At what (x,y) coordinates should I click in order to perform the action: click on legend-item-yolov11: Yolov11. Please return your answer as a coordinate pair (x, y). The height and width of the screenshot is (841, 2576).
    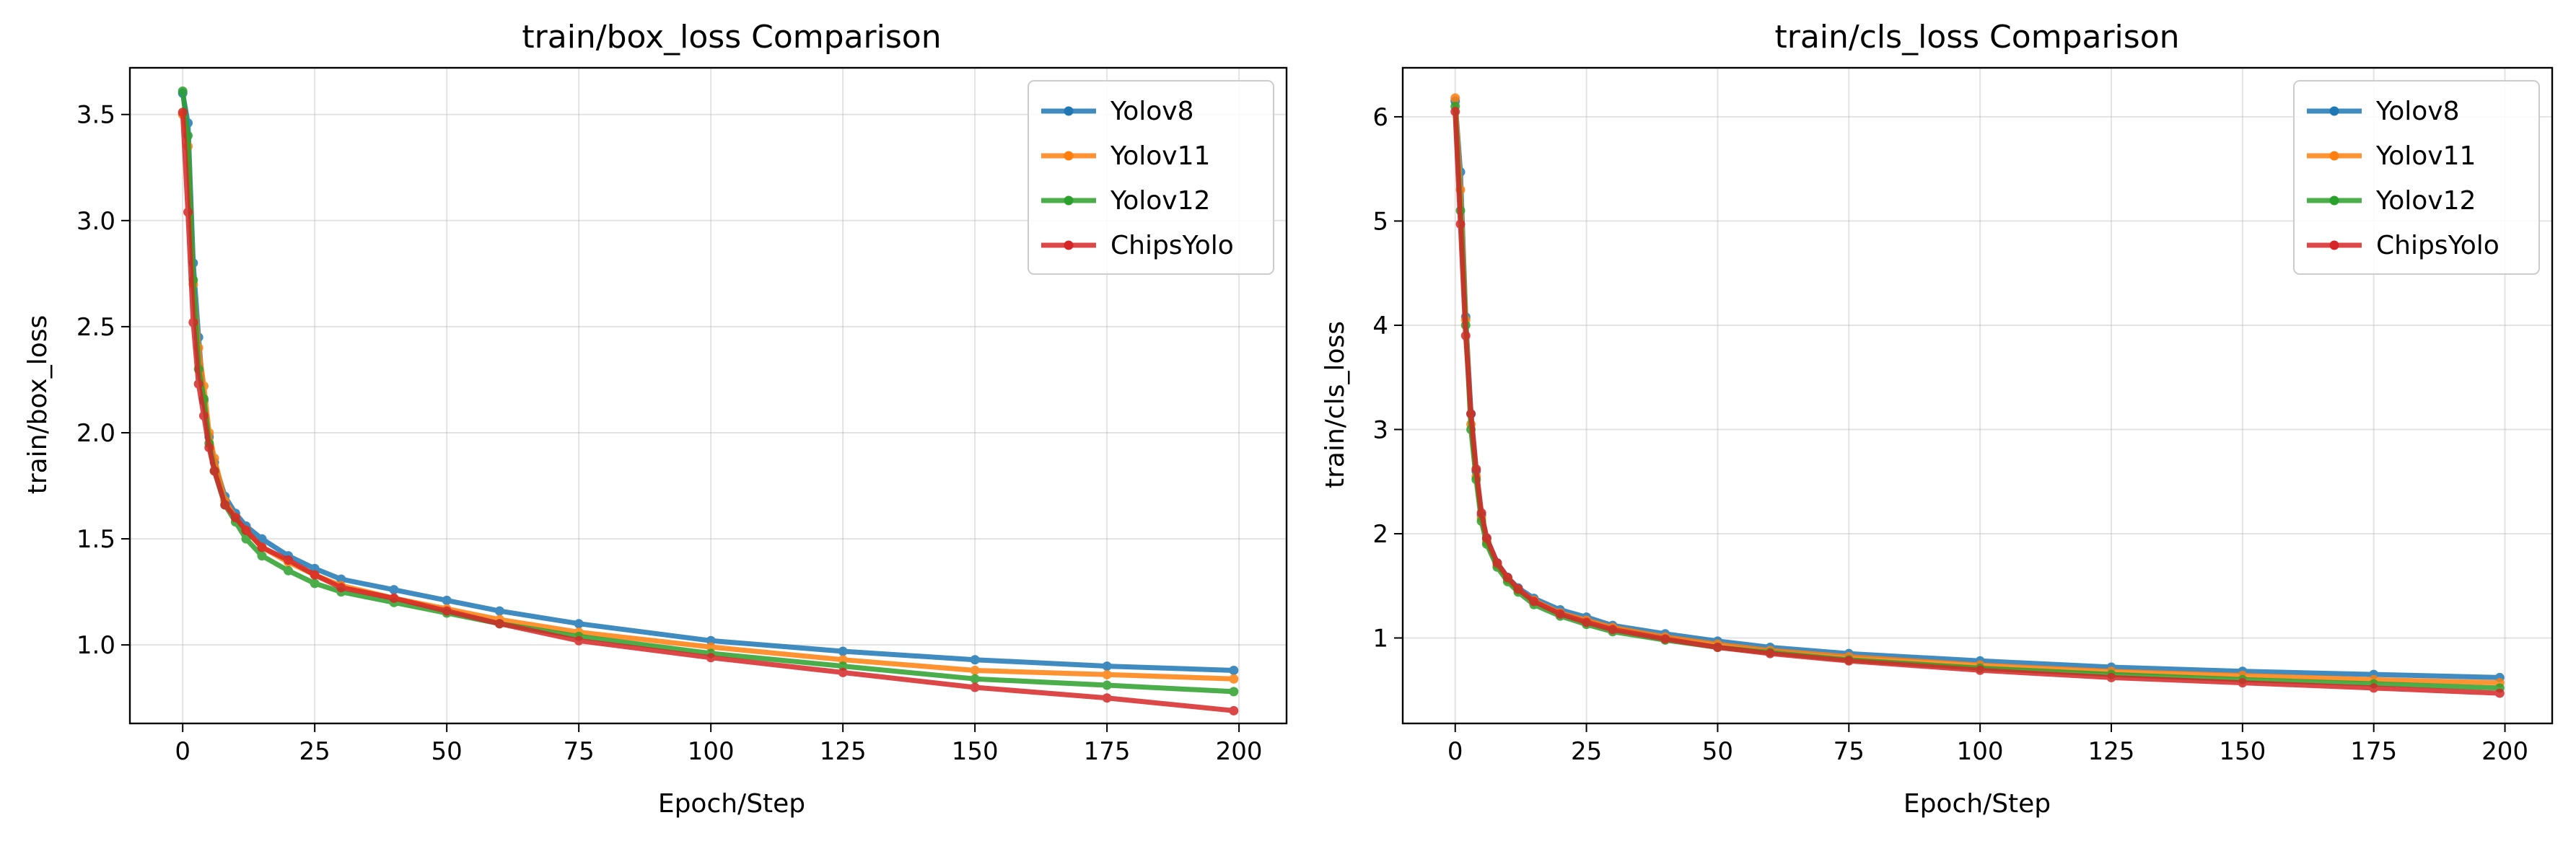
    Looking at the image, I should click on (1125, 156).